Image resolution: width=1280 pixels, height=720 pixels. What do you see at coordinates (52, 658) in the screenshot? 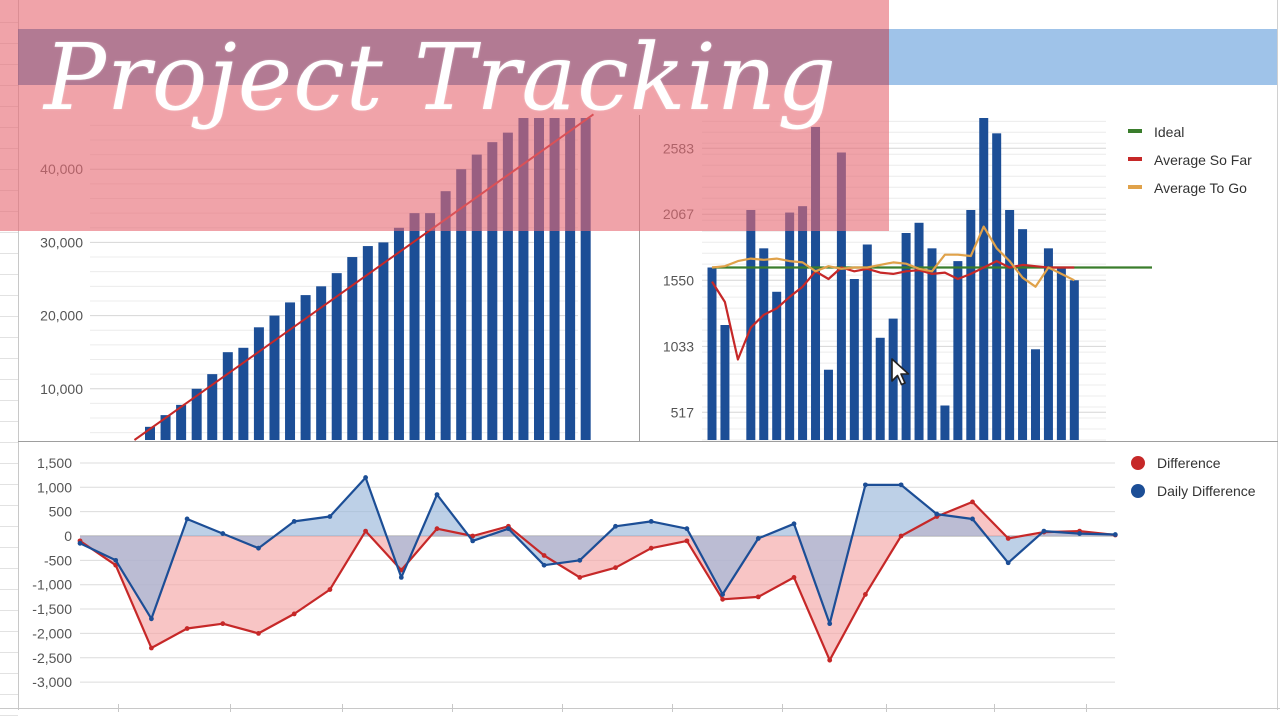
I see `y-tick-label: -2,500` at bounding box center [52, 658].